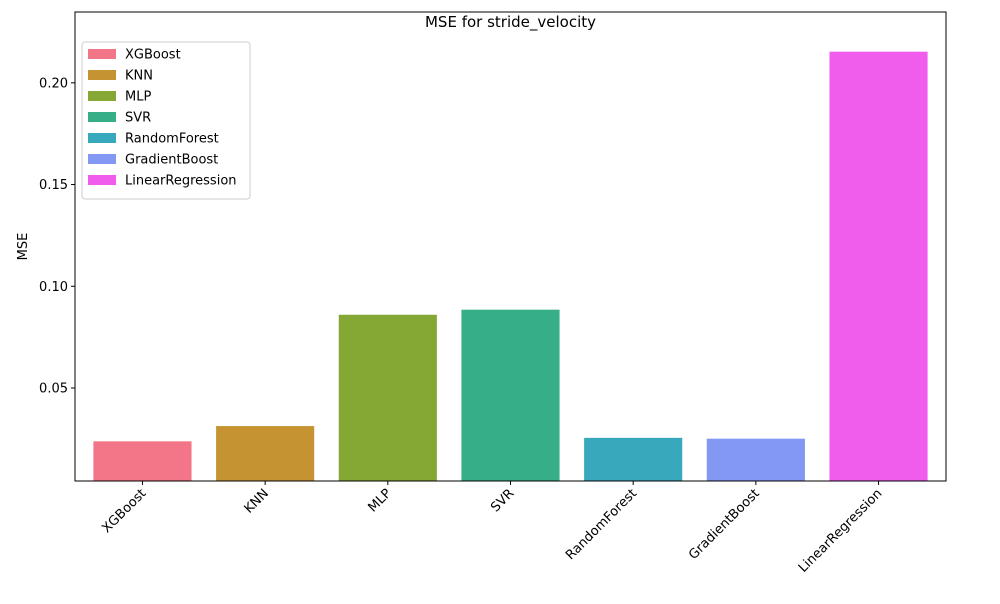 The height and width of the screenshot is (604, 1000). I want to click on bar-xgboost, so click(142, 461).